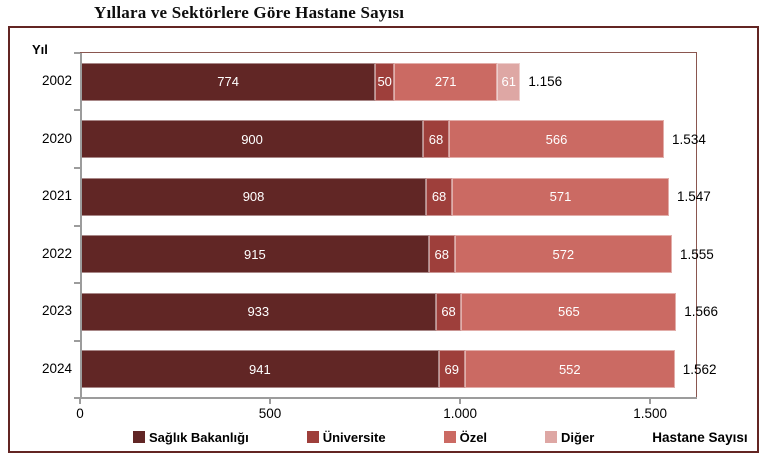 The height and width of the screenshot is (464, 768). I want to click on bar-total-label: 1.555, so click(697, 254).